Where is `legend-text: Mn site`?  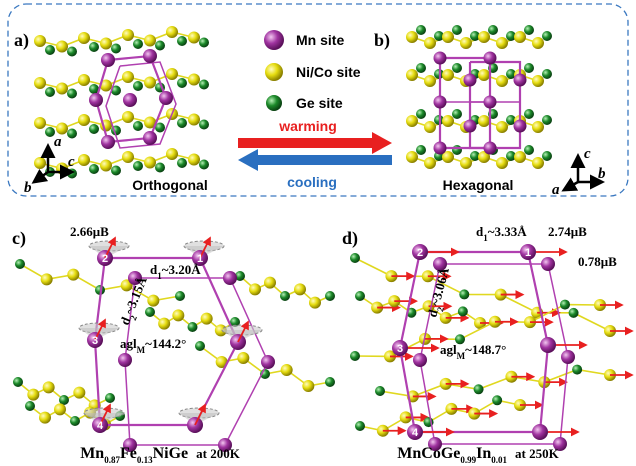 legend-text: Mn site is located at coordinates (320, 40).